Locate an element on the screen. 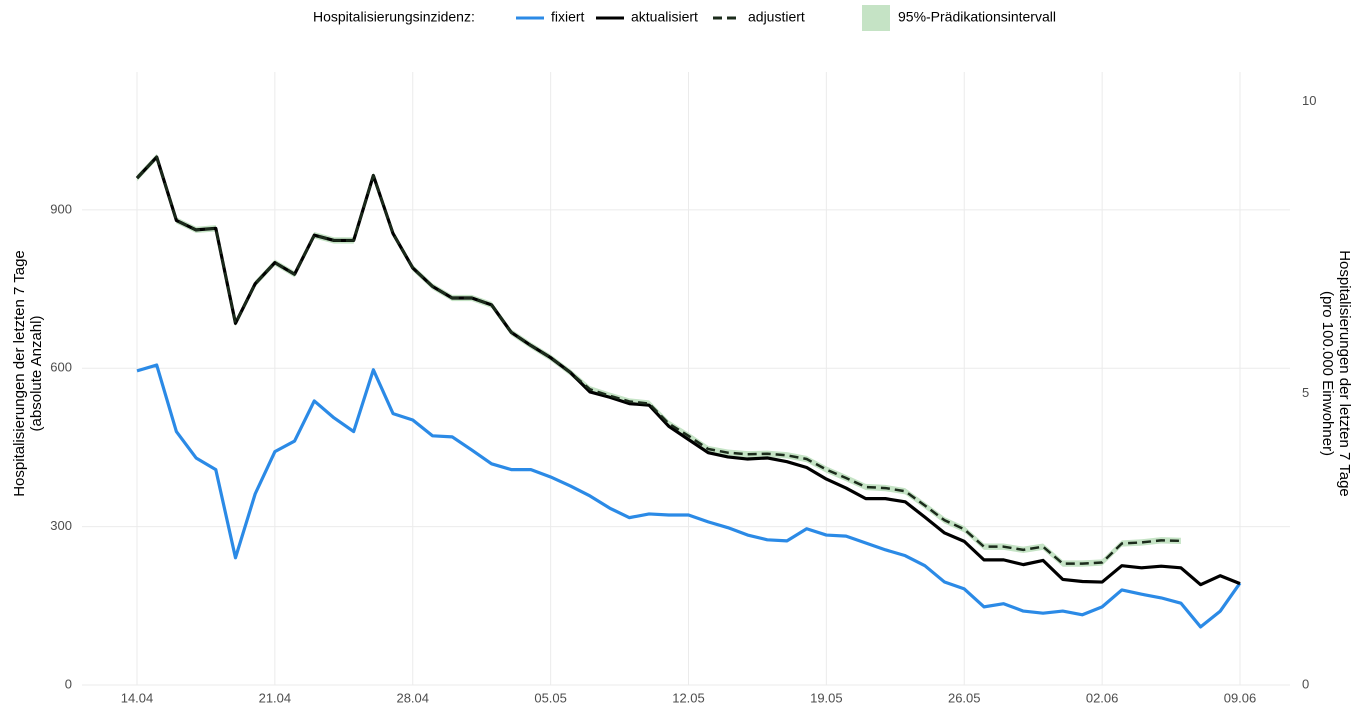 This screenshot has height=715, width=1364. y-axis-title-line: (absolute Anzahl) is located at coordinates (36, 374).